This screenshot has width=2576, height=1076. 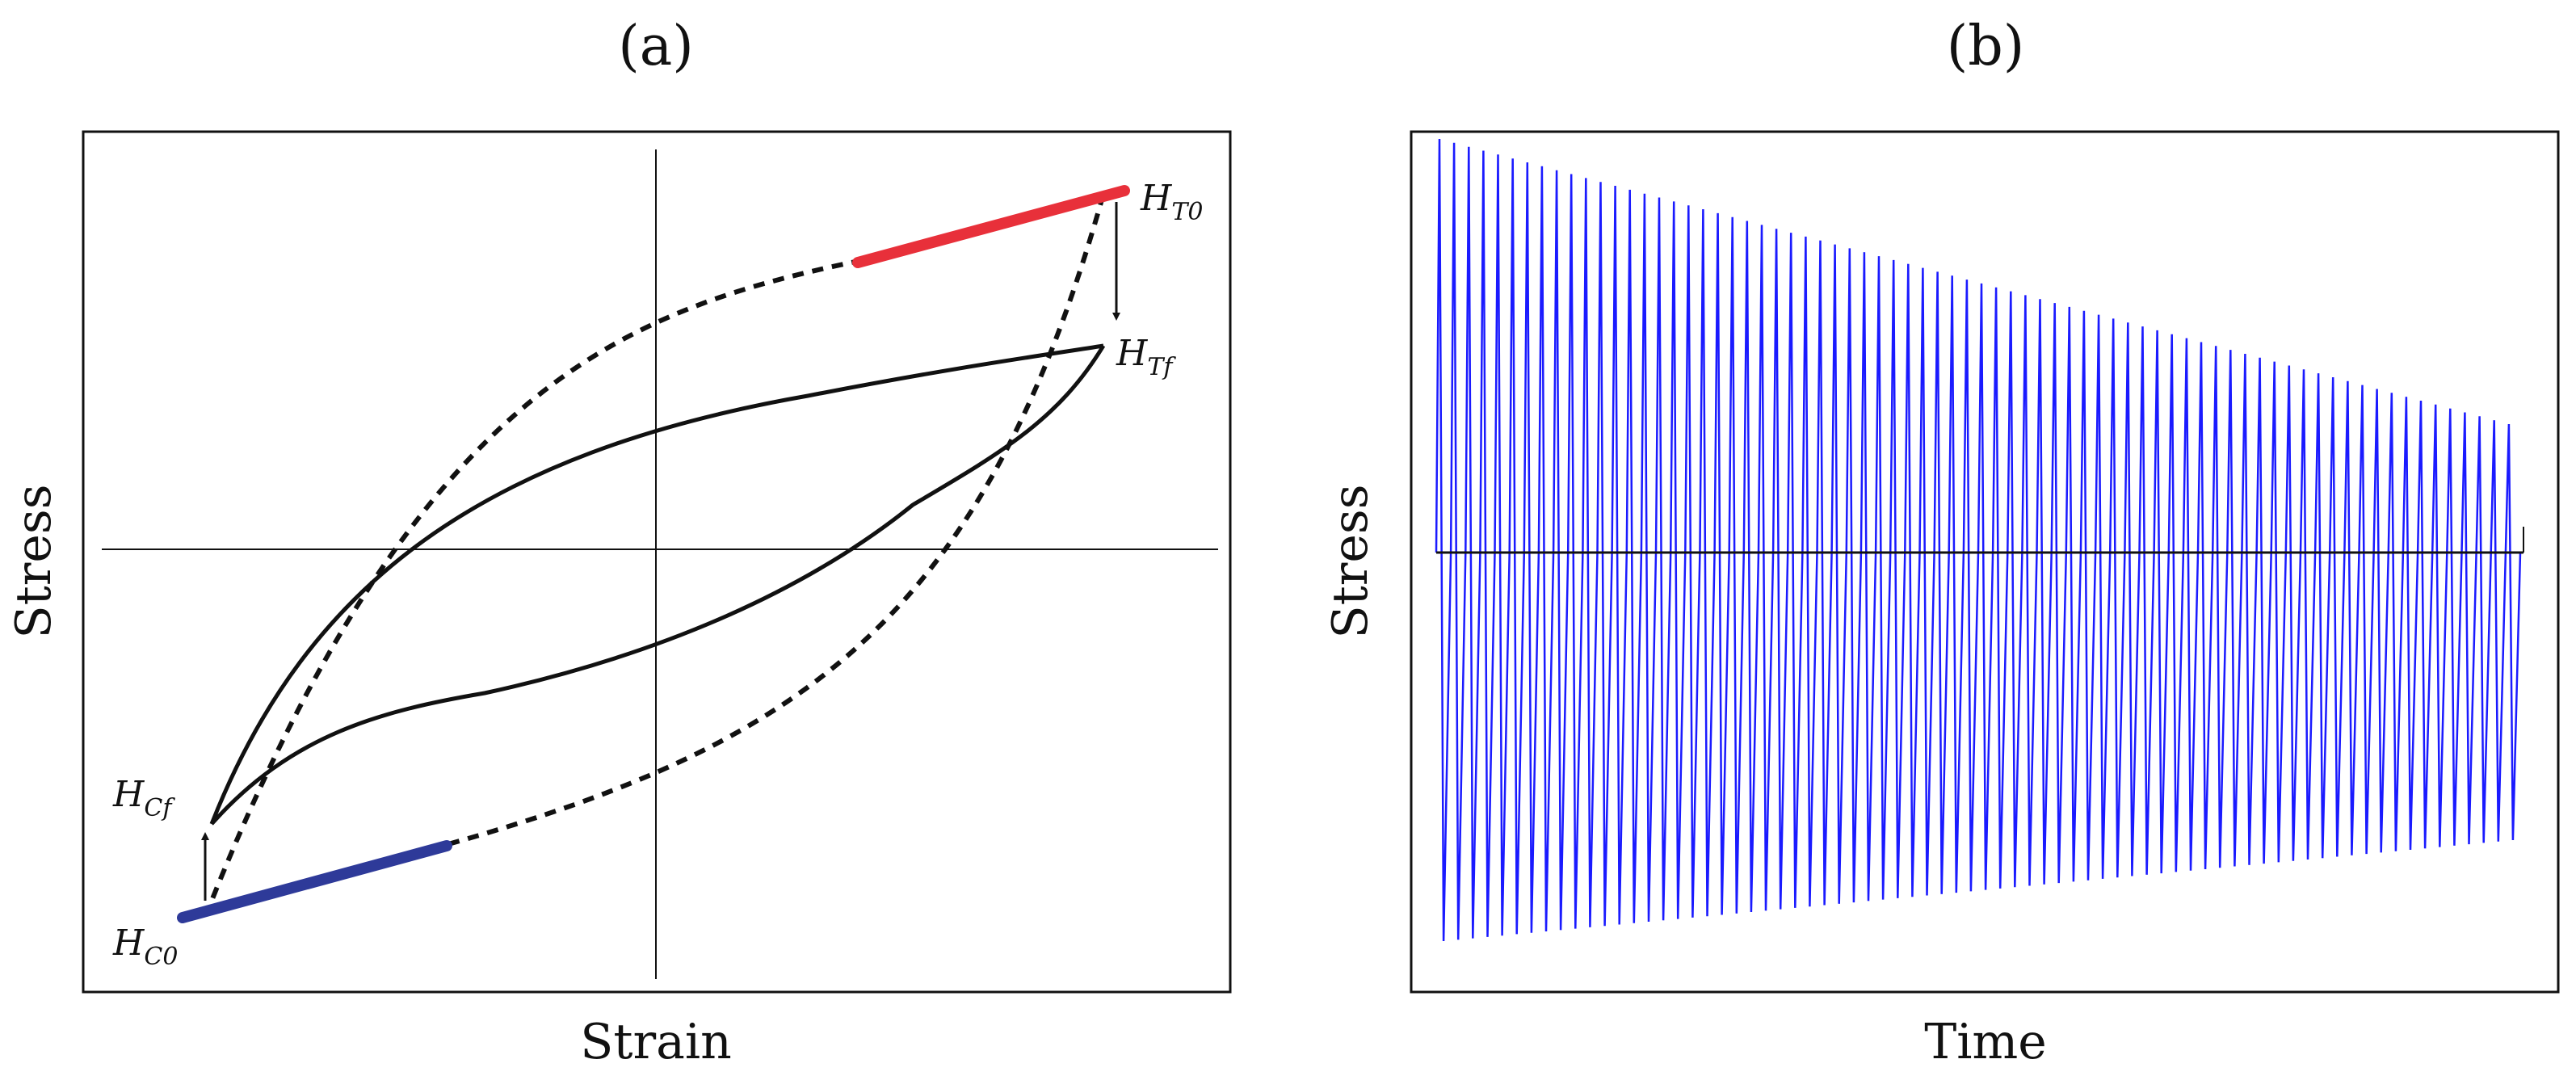 I want to click on panel-a-ylabel: Stress, so click(x=34, y=562).